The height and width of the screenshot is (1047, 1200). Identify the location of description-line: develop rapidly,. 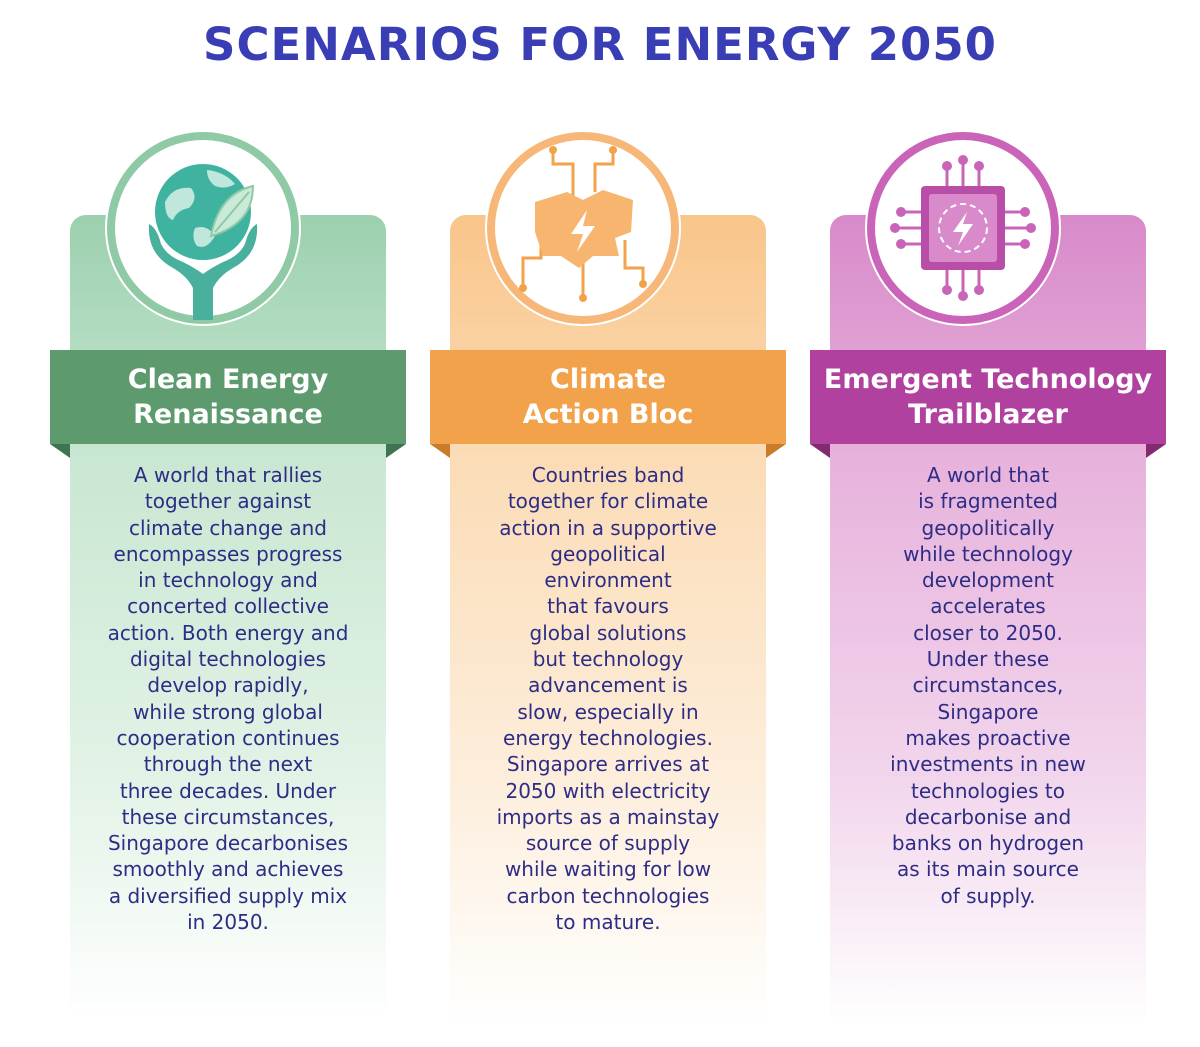
(228, 685).